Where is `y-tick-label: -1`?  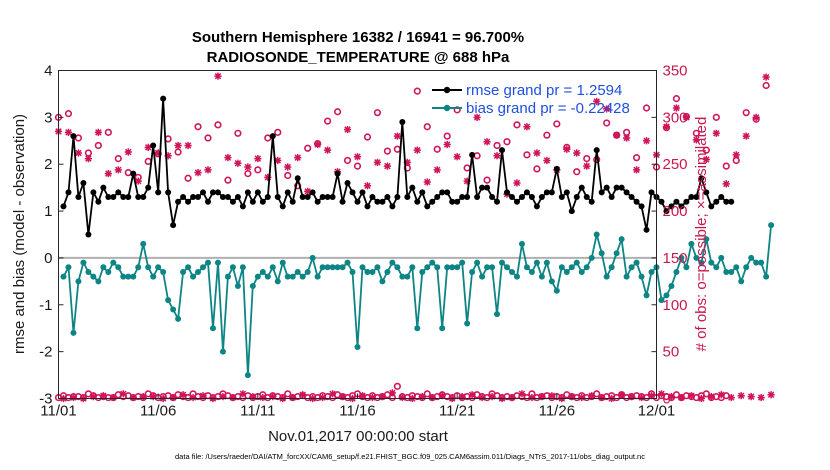 y-tick-label: -1 is located at coordinates (45, 305).